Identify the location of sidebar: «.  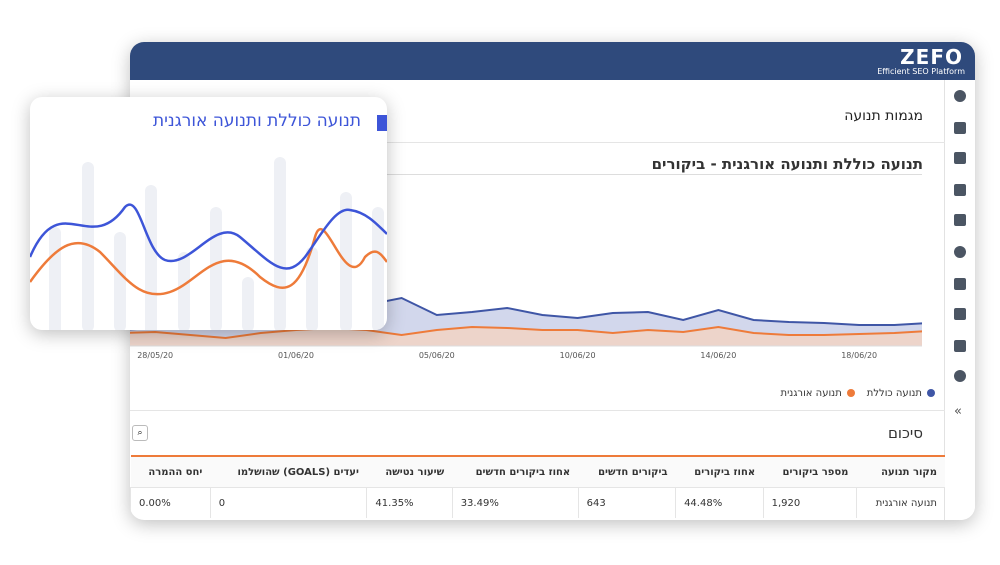
(959, 300).